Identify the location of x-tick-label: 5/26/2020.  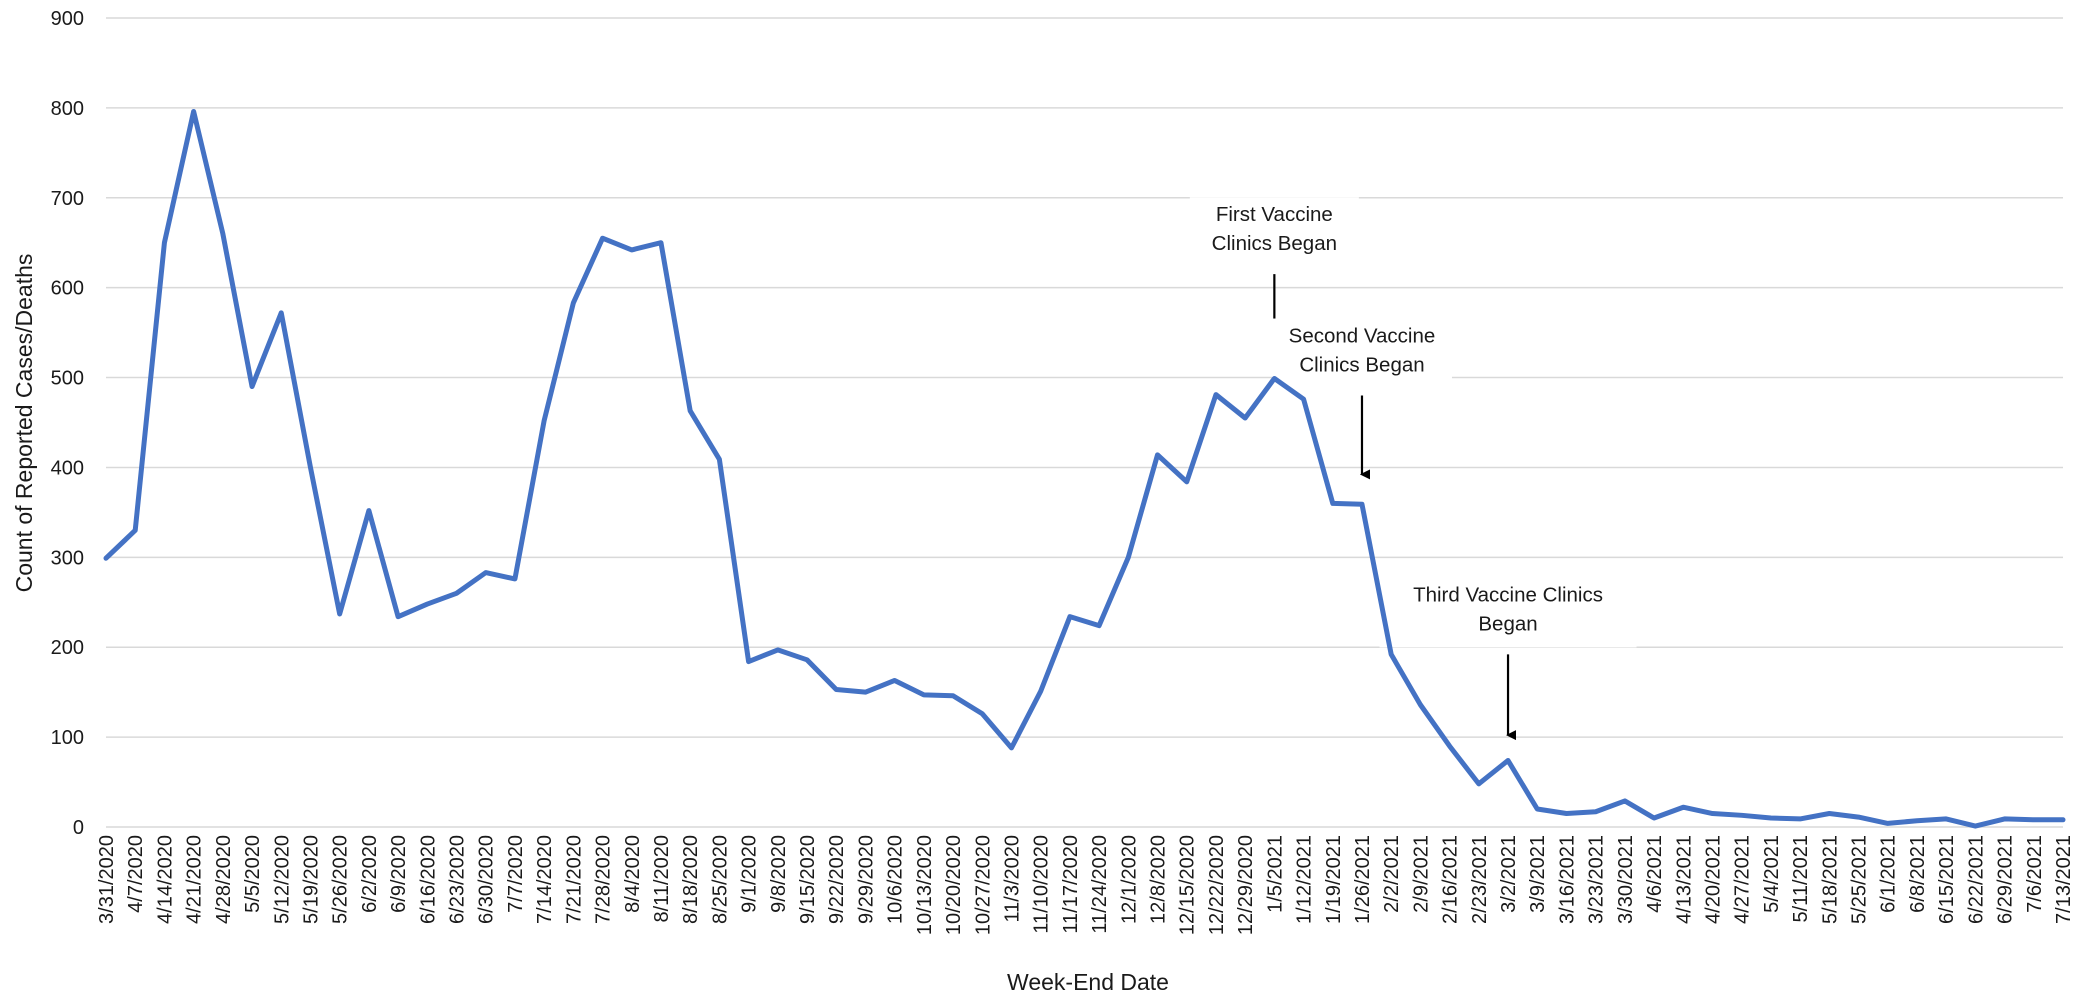
(341, 879).